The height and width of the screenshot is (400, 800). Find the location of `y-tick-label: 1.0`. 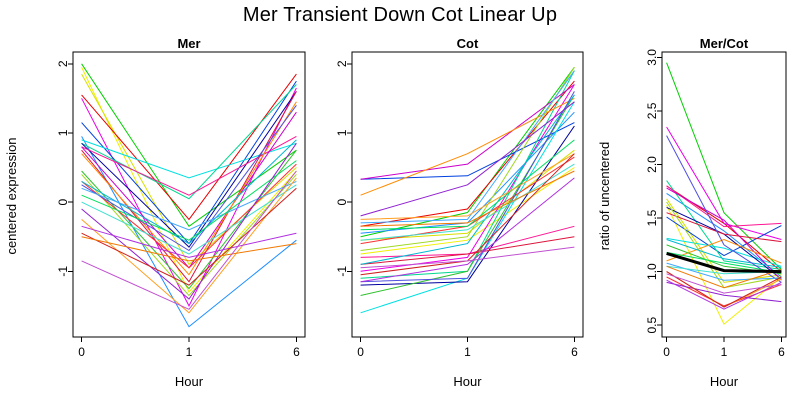

y-tick-label: 1.0 is located at coordinates (652, 271).